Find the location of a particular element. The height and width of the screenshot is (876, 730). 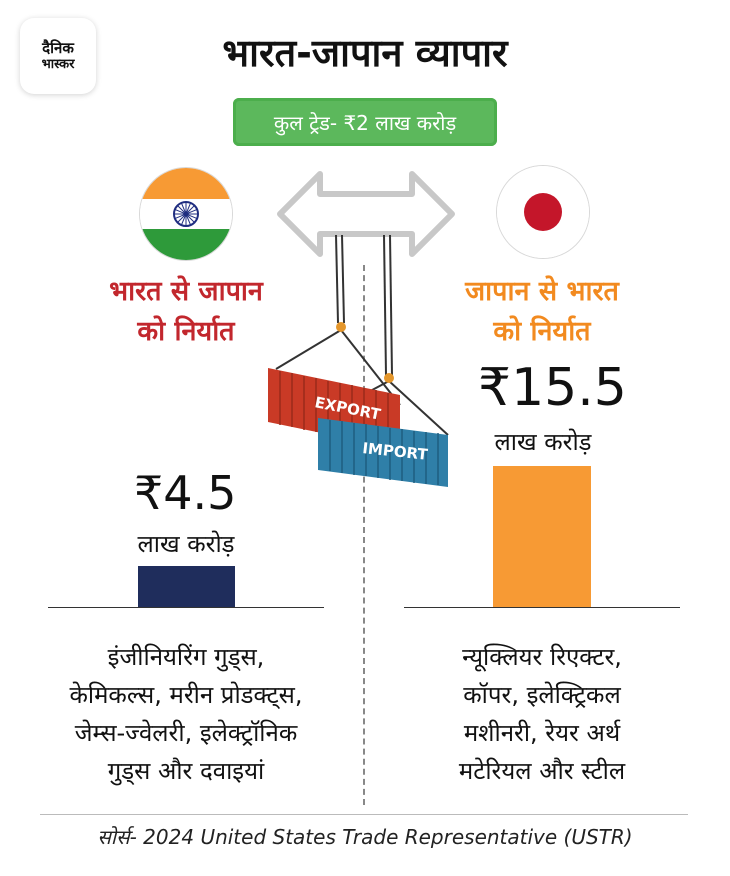

japan-flag-icon is located at coordinates (543, 212).